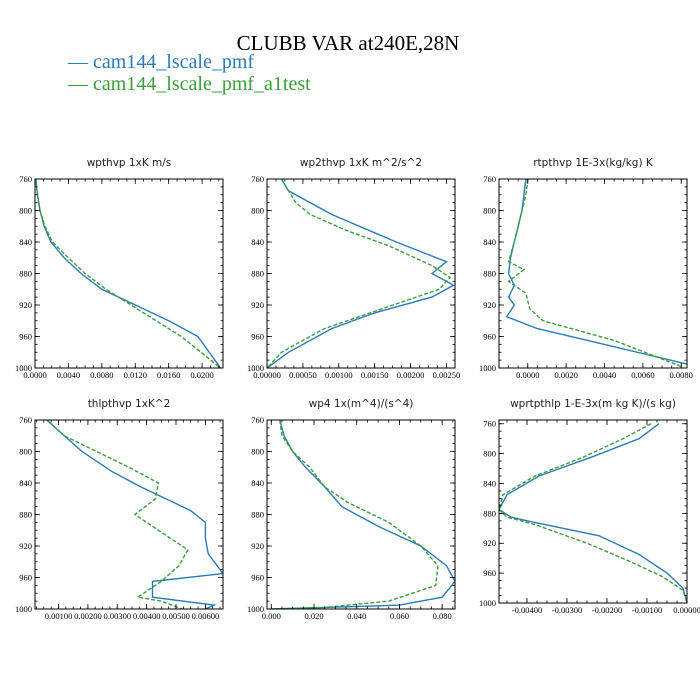 The height and width of the screenshot is (700, 700). I want to click on x-tick-label: 0.0040, so click(68, 375).